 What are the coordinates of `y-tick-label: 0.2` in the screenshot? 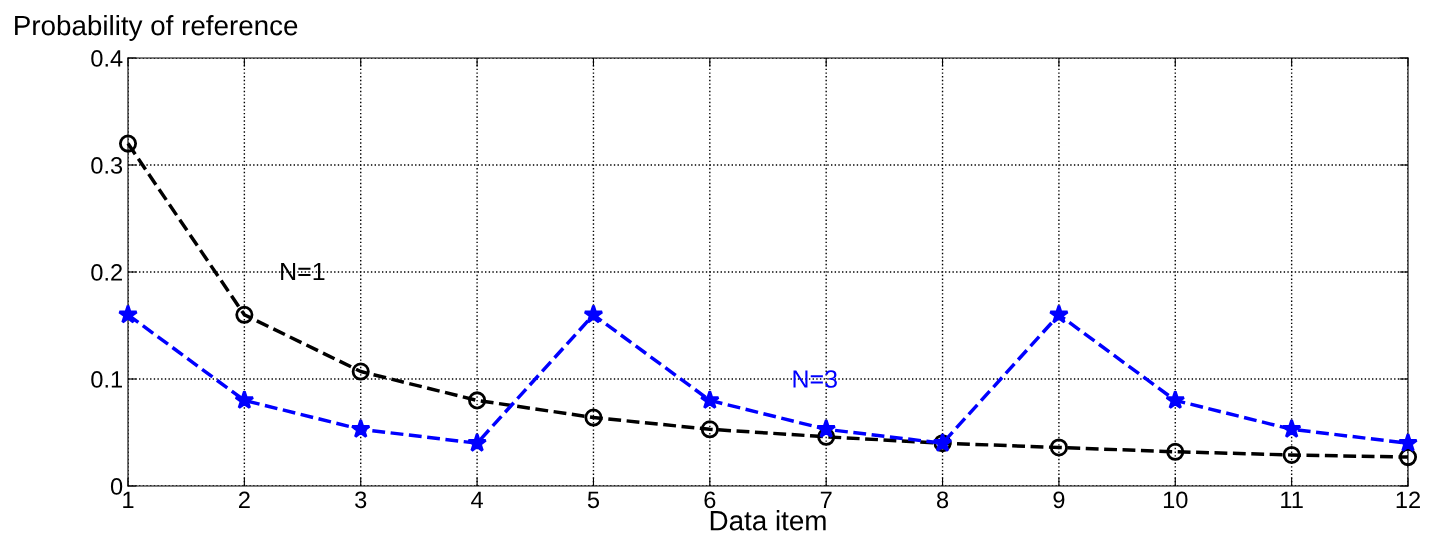 It's located at (106, 272).